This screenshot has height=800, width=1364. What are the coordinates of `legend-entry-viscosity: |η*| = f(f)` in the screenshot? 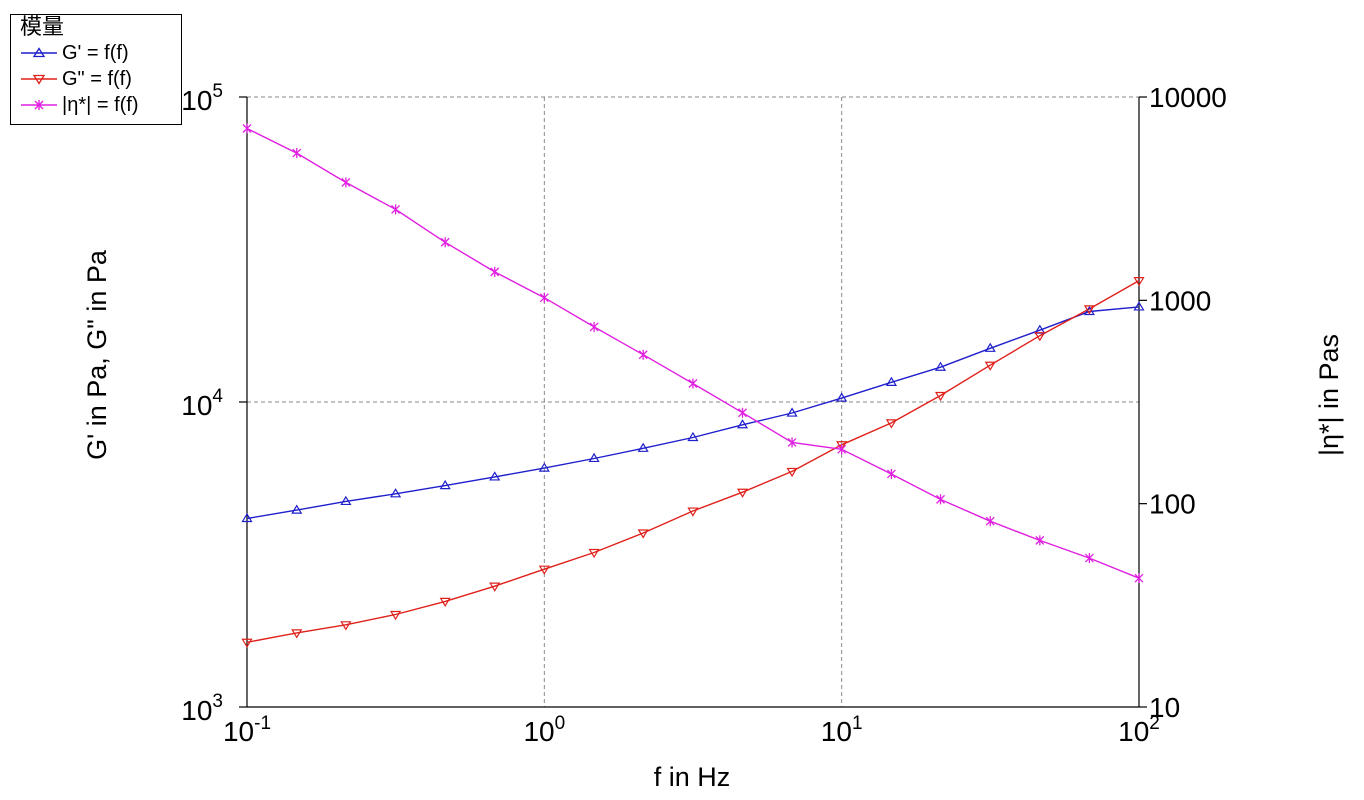 It's located at (104, 105).